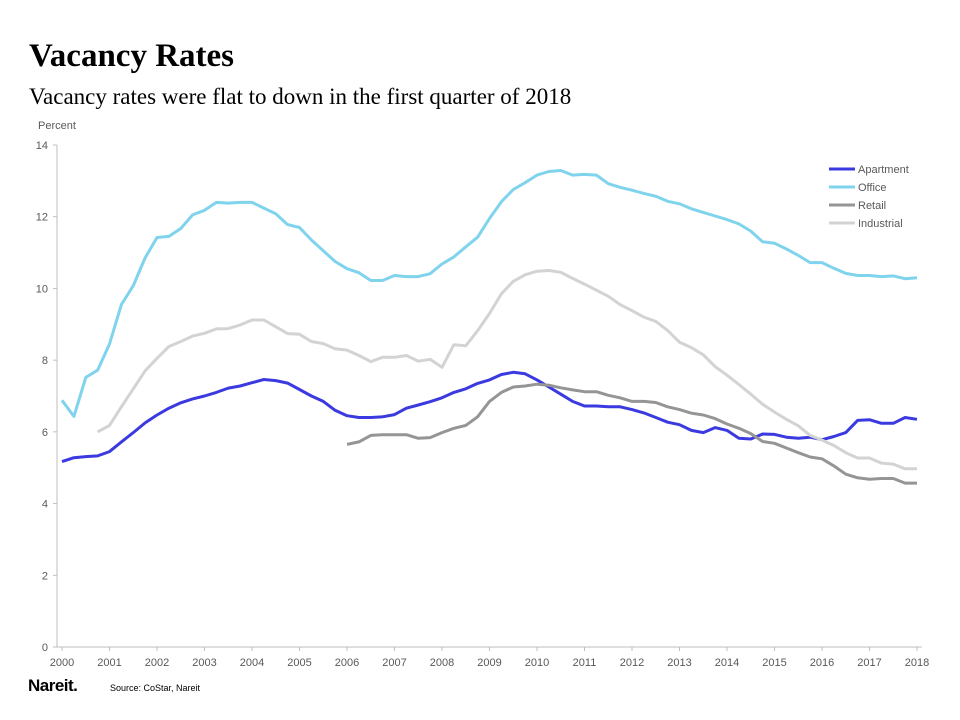 This screenshot has width=960, height=720. I want to click on x-tick-label: 2009, so click(489, 663).